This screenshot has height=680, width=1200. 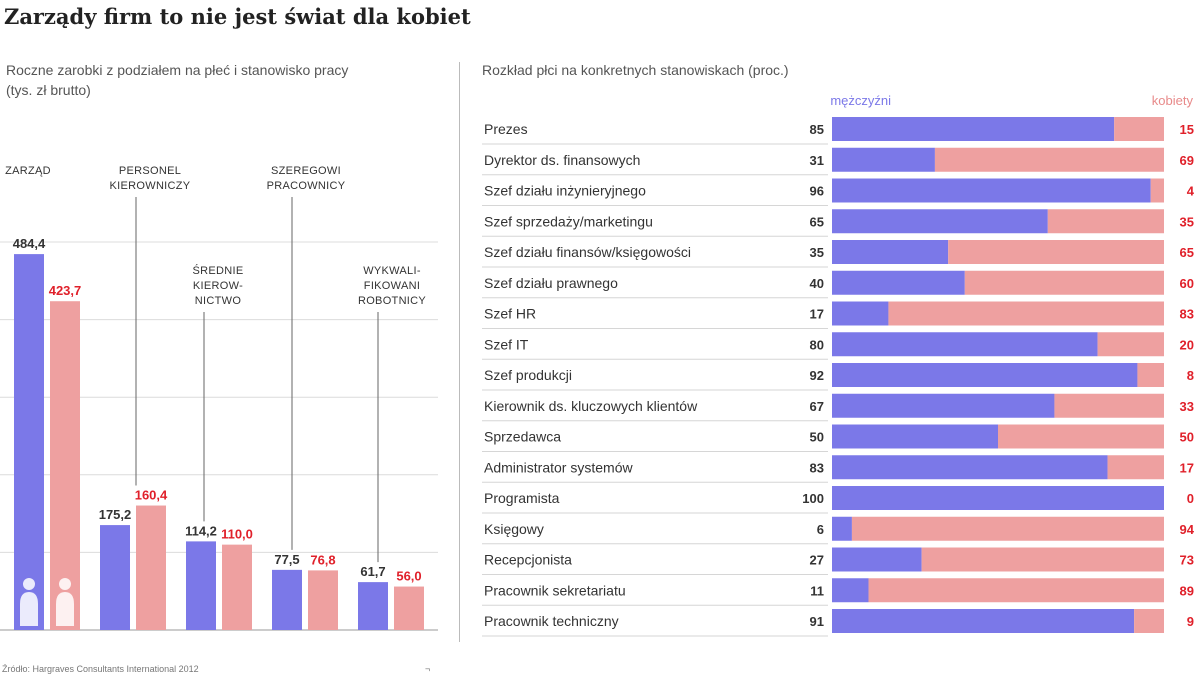 What do you see at coordinates (555, 590) in the screenshot?
I see `position-label: Pracownik sekretariatu` at bounding box center [555, 590].